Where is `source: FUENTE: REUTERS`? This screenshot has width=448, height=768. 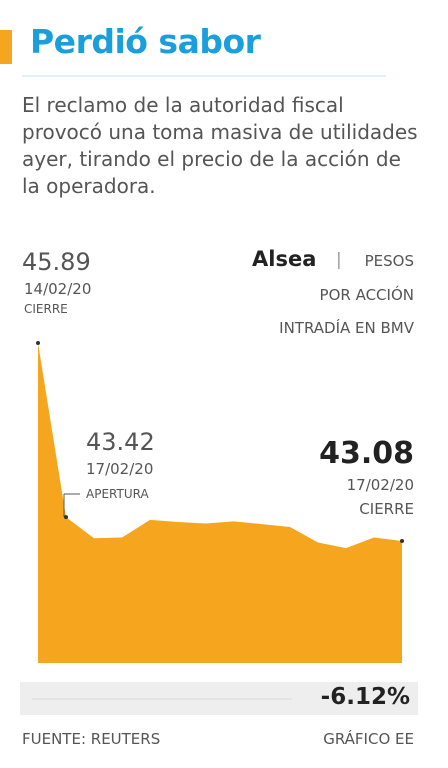 source: FUENTE: REUTERS is located at coordinates (91, 739).